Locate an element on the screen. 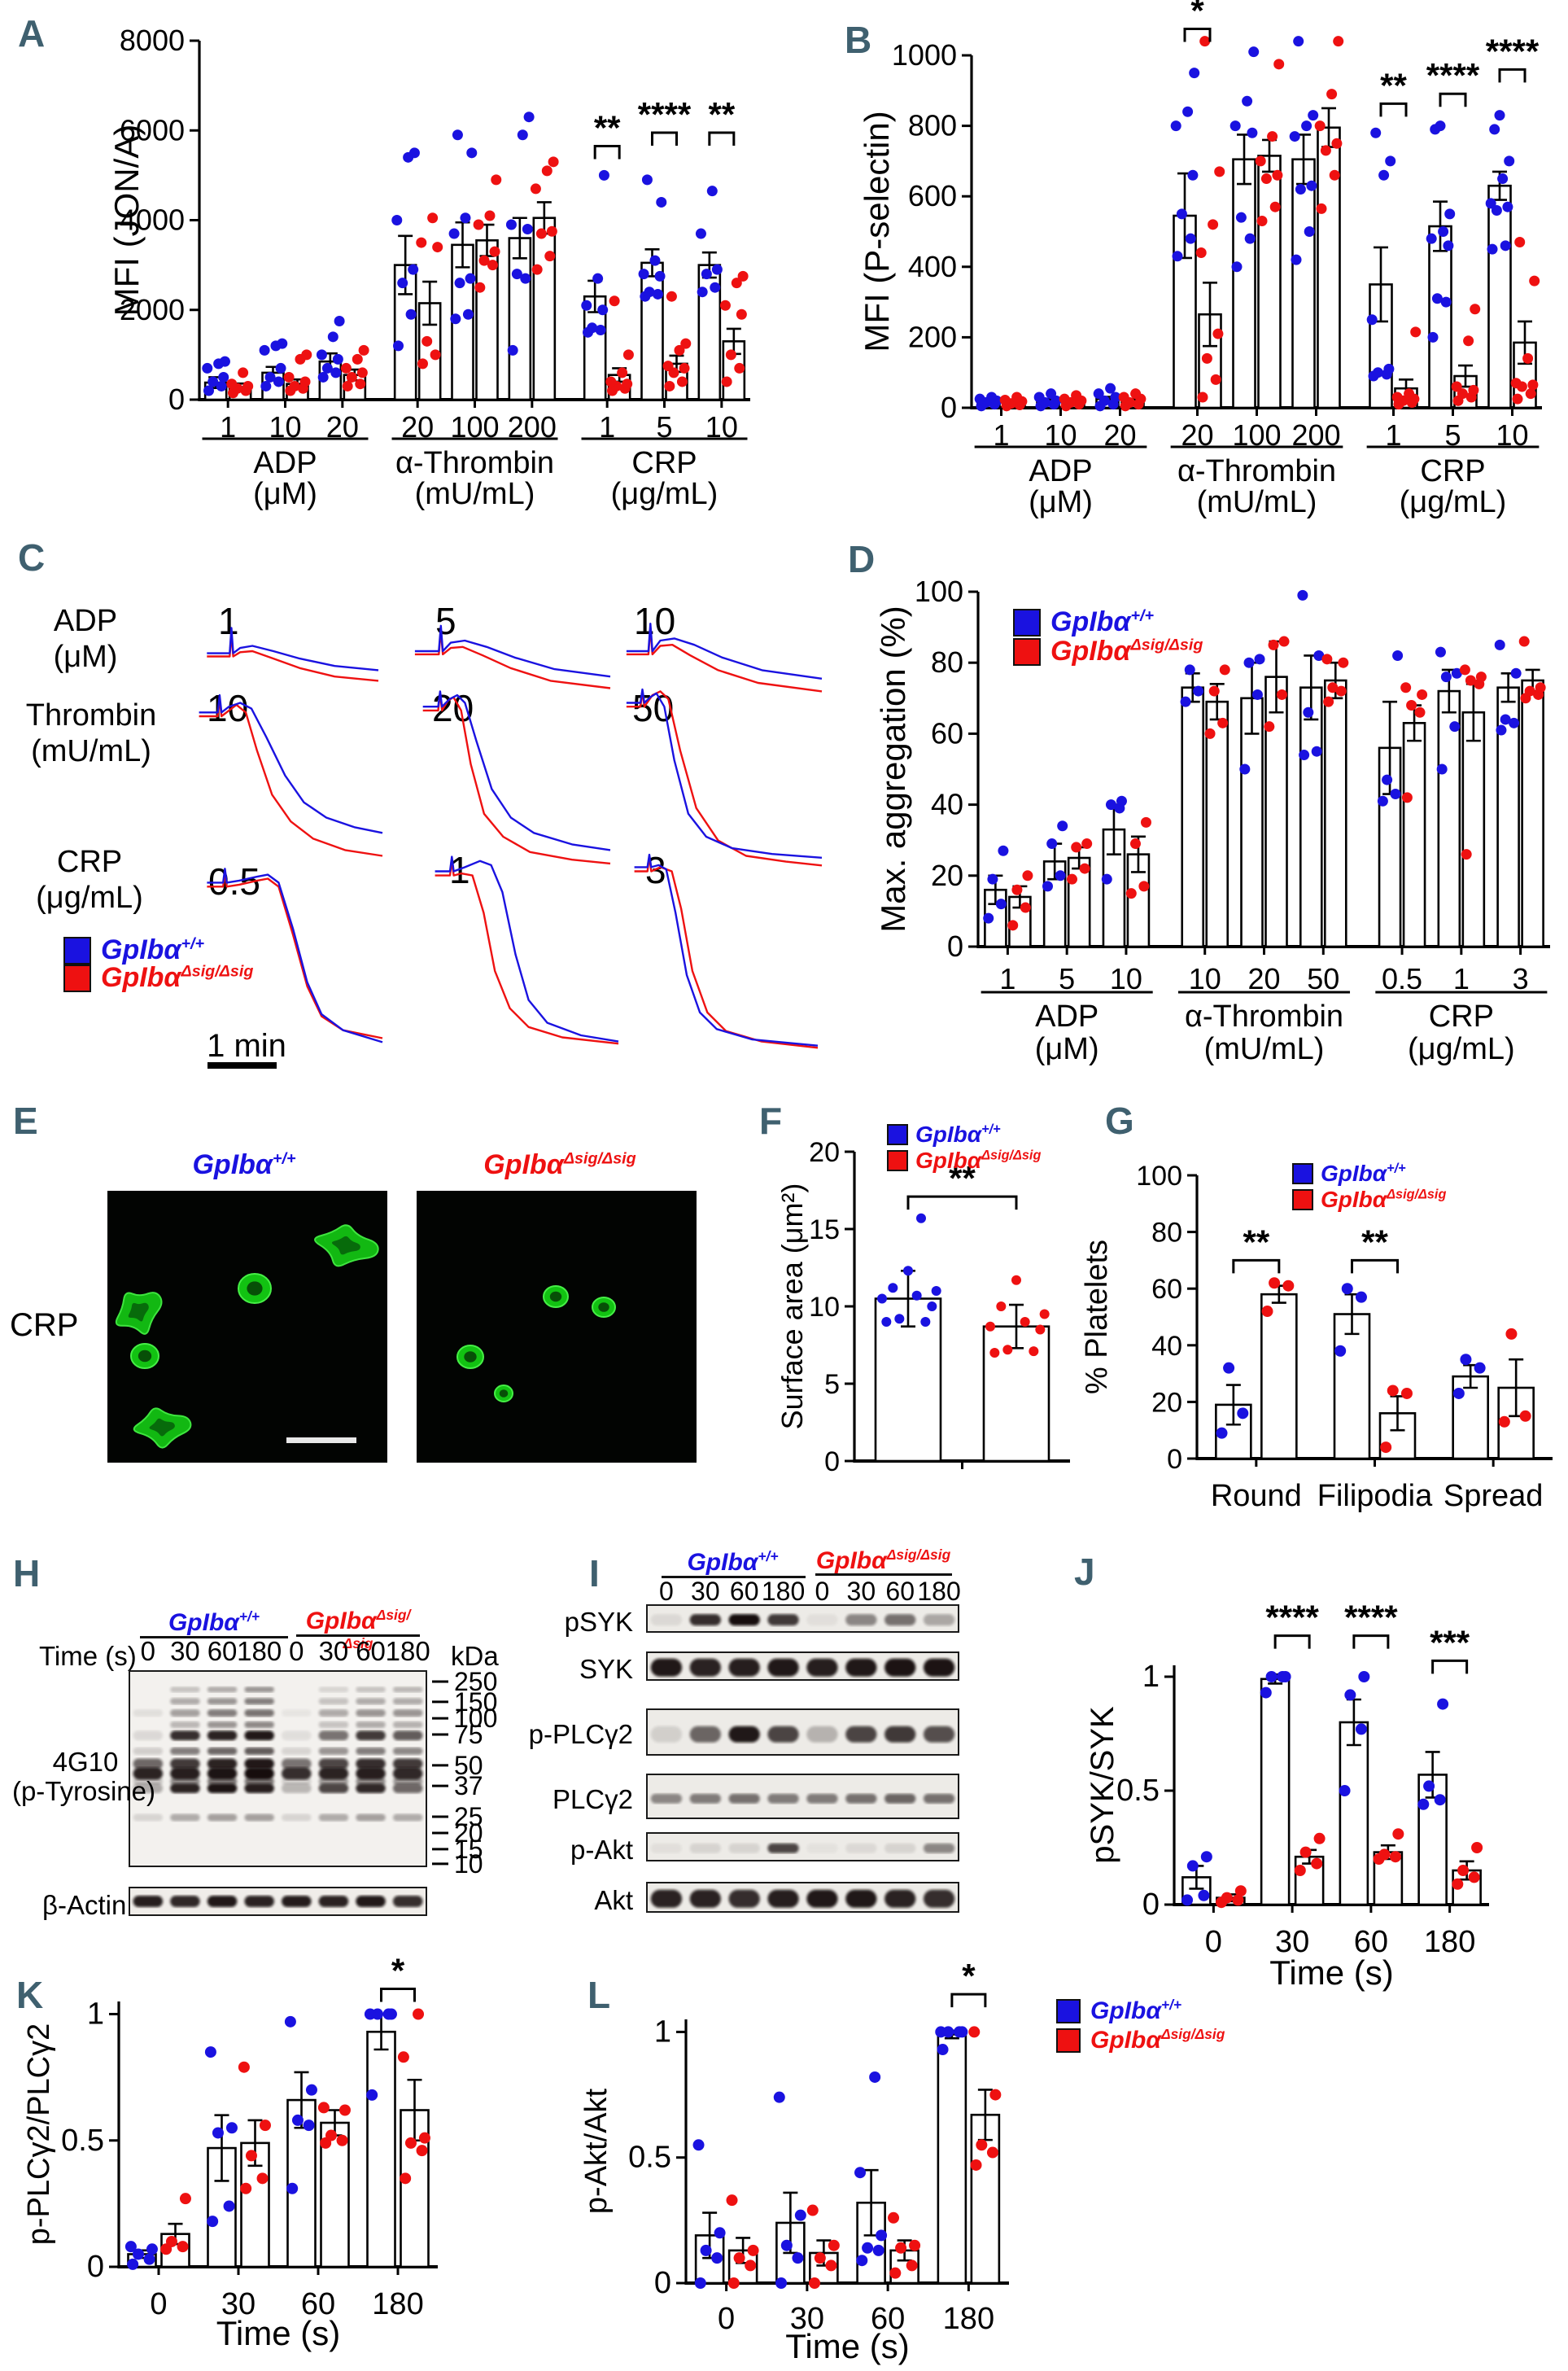 This screenshot has width=1568, height=2371. svg-text: (μM) is located at coordinates (1061, 502).